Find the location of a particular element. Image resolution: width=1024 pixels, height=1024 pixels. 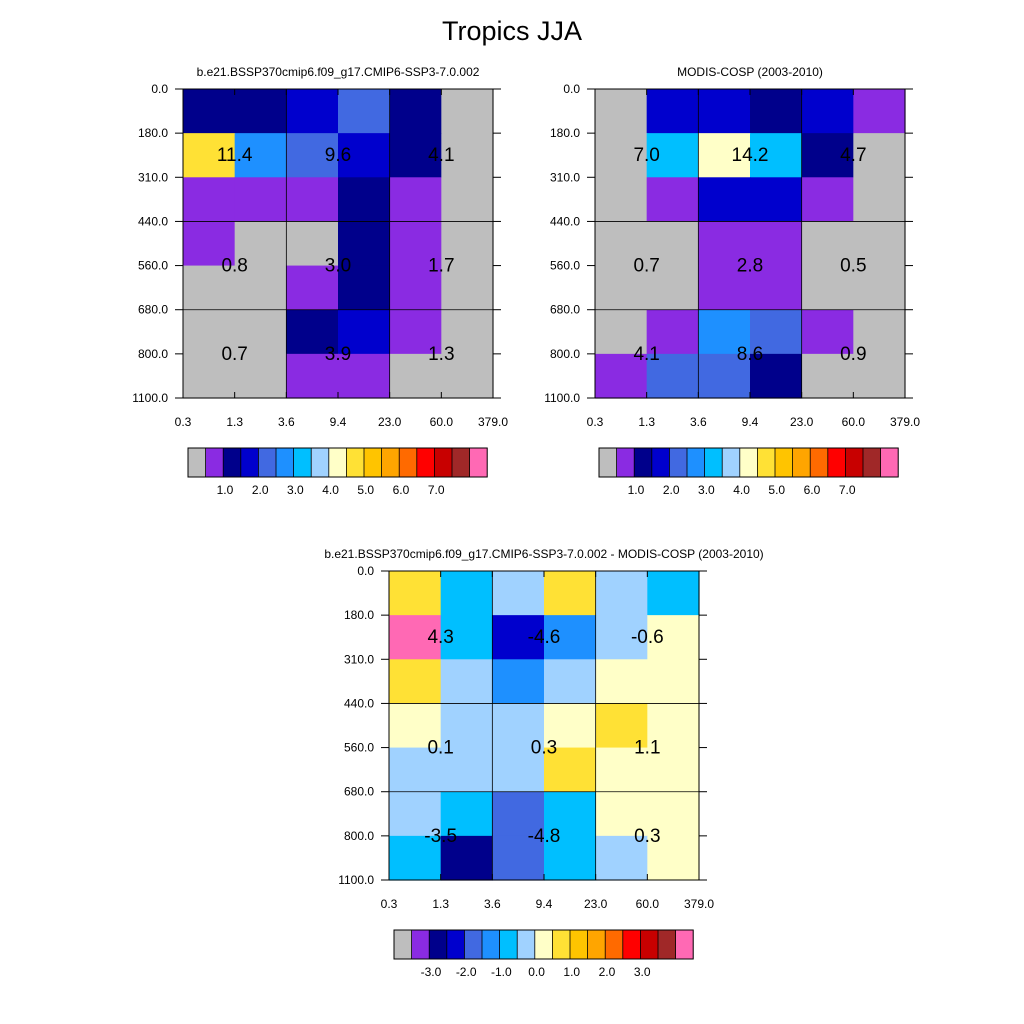

x-tick-label: 1.3 is located at coordinates (440, 904).